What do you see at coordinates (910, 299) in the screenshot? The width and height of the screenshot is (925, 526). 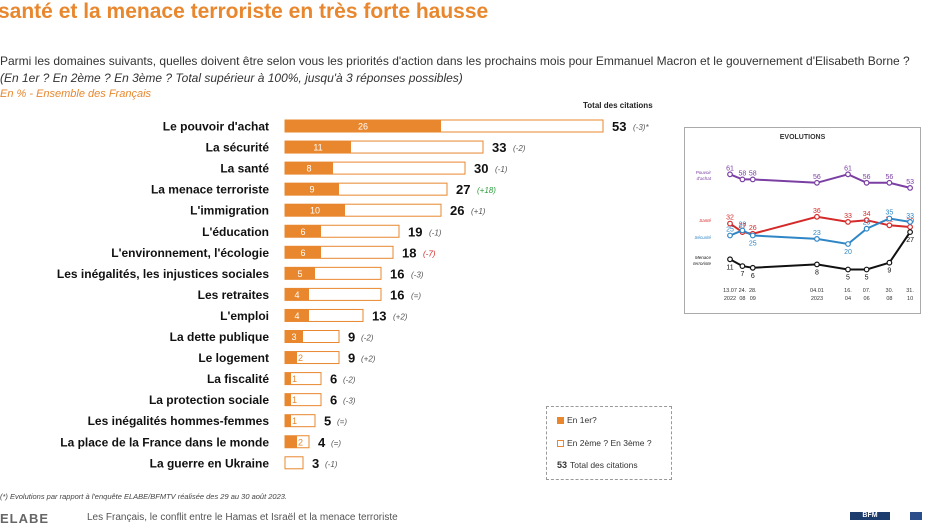 I see `x-tick-label: 10` at bounding box center [910, 299].